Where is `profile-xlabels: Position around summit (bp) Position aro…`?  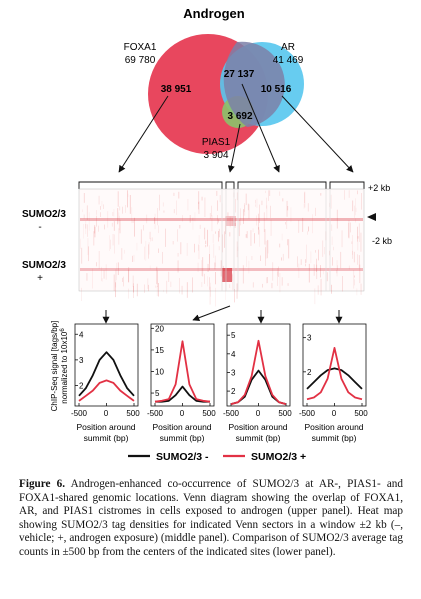 profile-xlabels: Position around summit (bp) Position aro… is located at coordinates (219, 432).